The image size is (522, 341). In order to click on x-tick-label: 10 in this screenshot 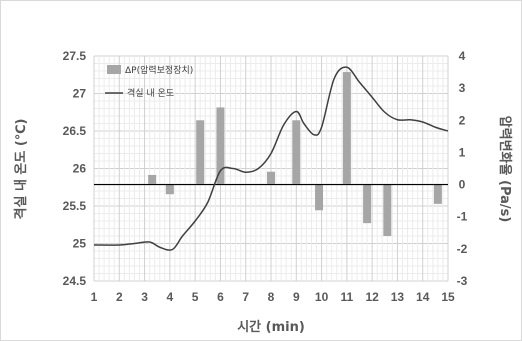, I will do `click(322, 297)`.